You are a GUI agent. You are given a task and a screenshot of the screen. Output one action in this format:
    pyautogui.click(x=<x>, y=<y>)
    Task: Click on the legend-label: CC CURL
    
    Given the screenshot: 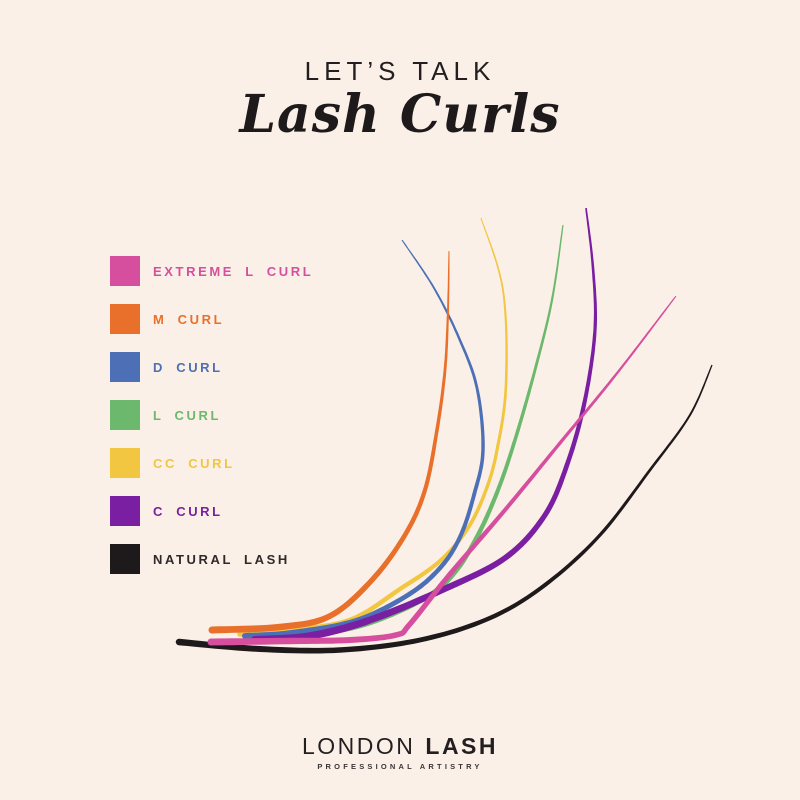 What is the action you would take?
    pyautogui.click(x=194, y=463)
    